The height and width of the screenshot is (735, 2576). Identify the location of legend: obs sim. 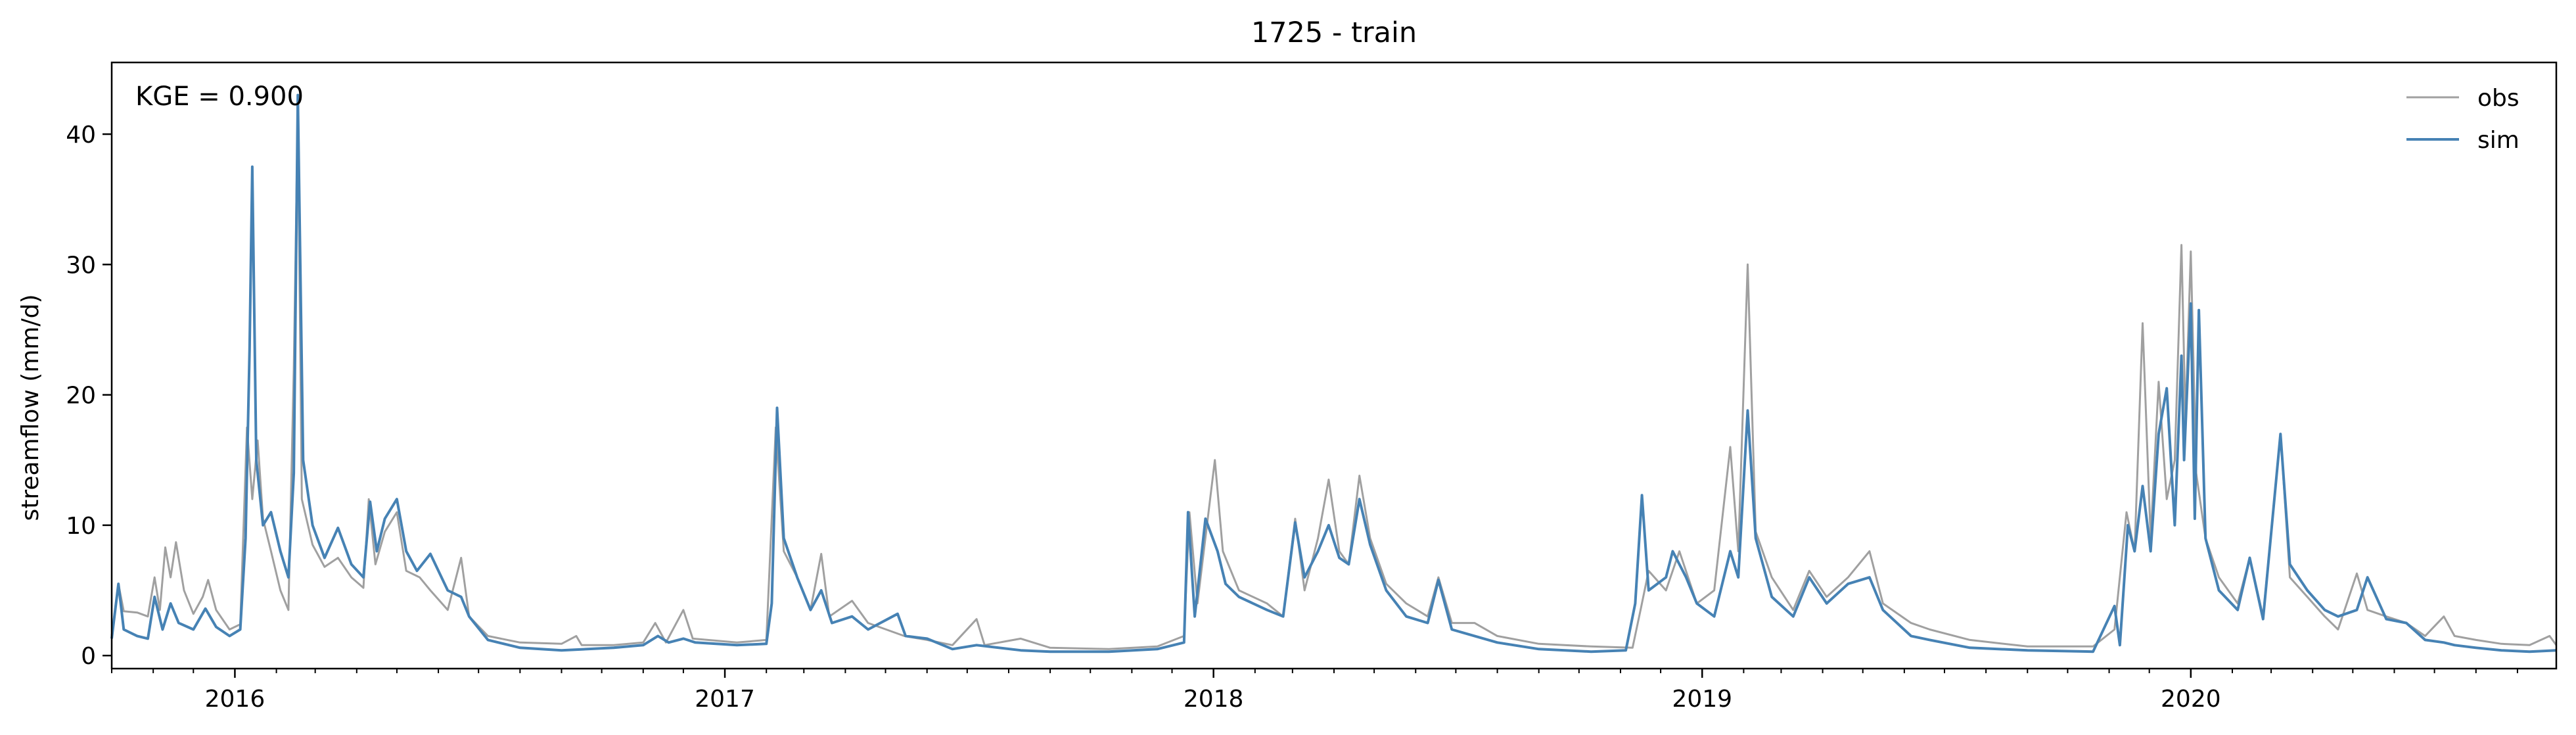
(2462, 119).